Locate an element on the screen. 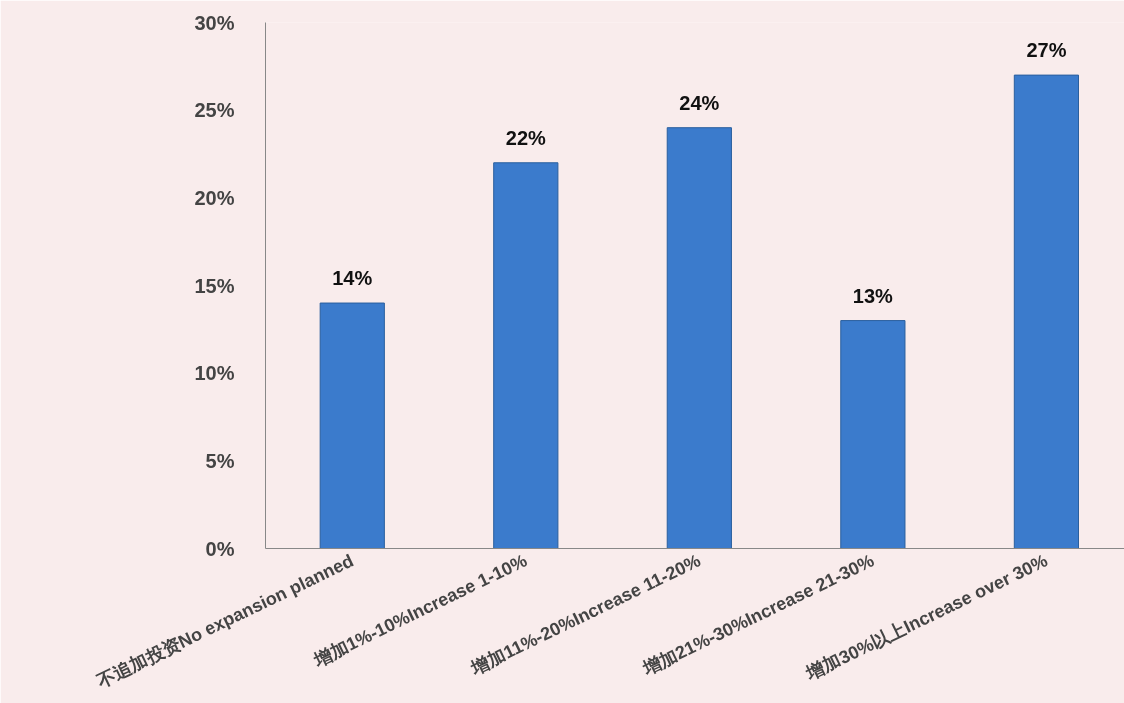 This screenshot has width=1124, height=703. data-label: 22% is located at coordinates (526, 137).